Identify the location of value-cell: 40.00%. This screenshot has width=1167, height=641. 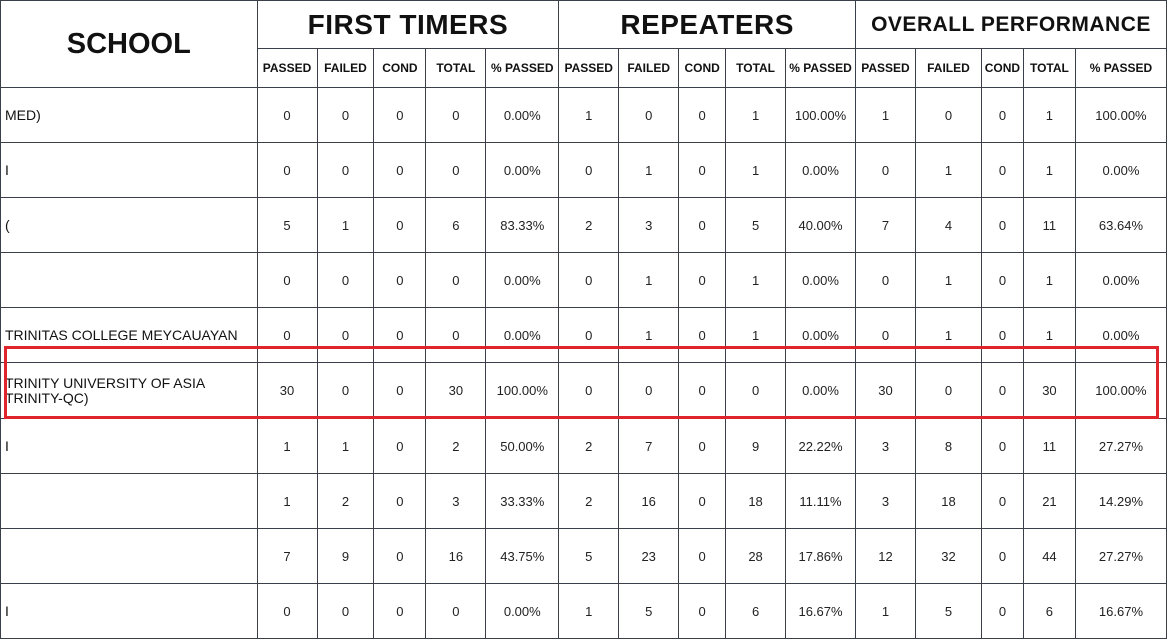
(820, 225).